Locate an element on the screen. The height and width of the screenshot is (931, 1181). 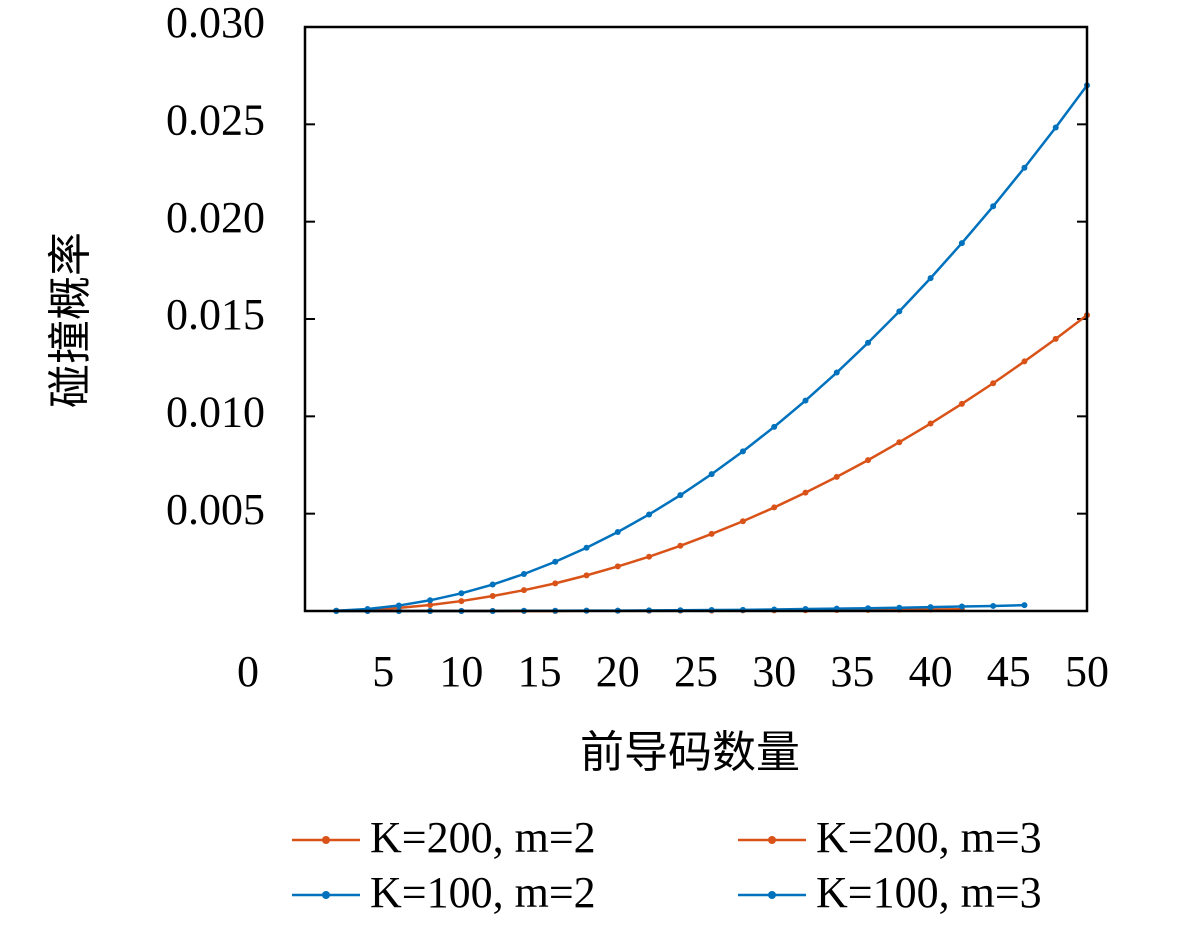
legend-item: K=200, m=3 is located at coordinates (890, 837).